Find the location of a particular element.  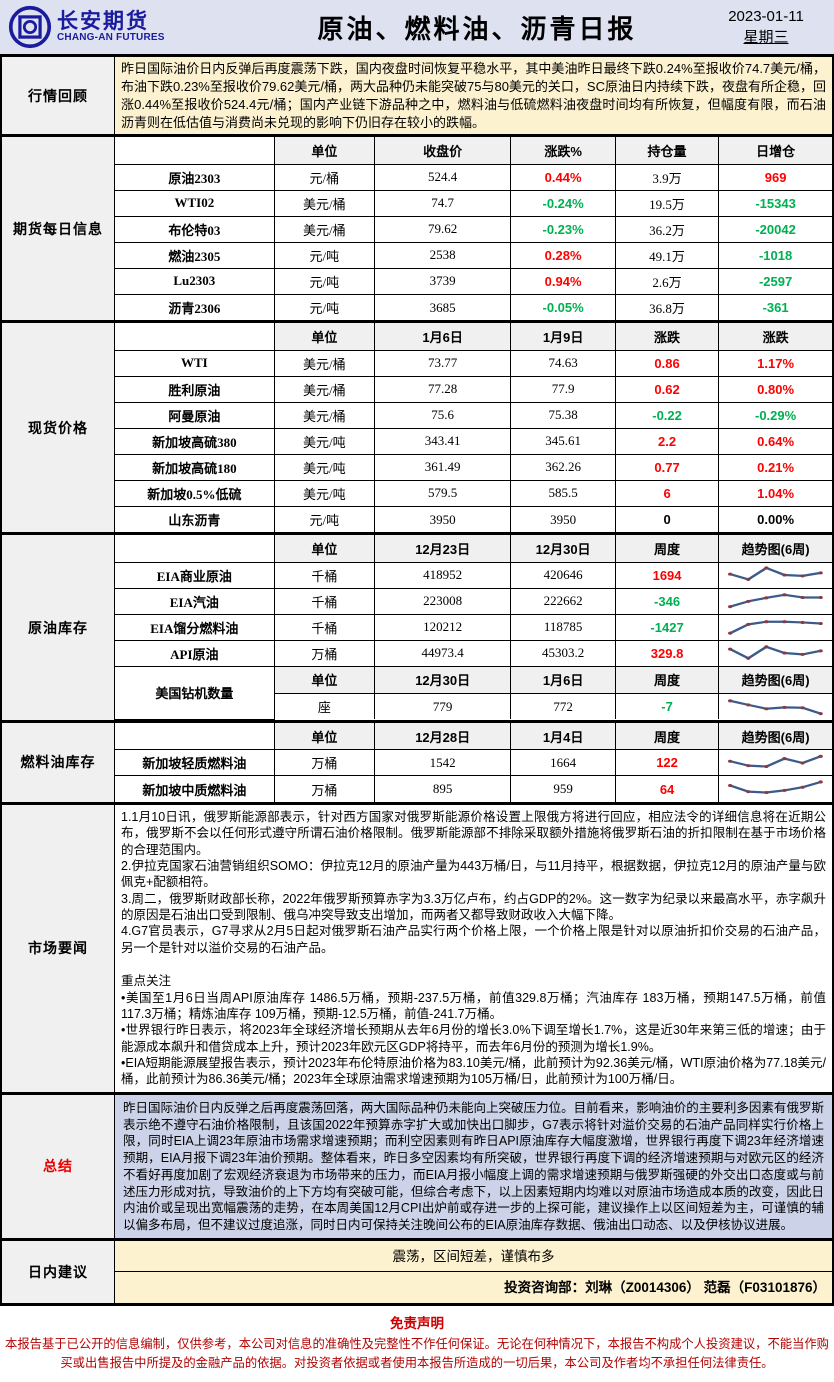

row-name-cell: EIA汽油 is located at coordinates (195, 601).